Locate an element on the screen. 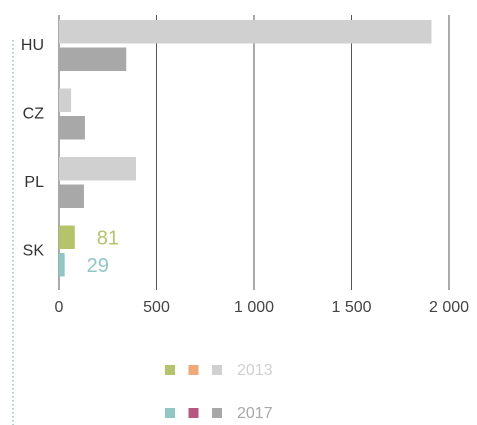  legend-label: 2017 is located at coordinates (255, 413).